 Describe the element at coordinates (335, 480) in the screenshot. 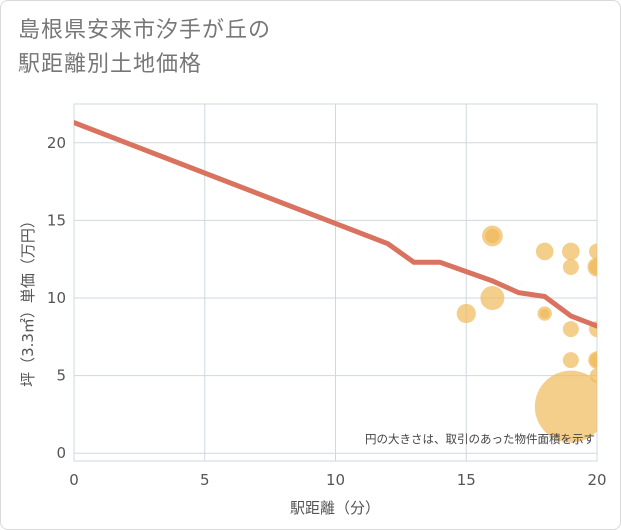

I see `x-tick-label: 10` at that location.